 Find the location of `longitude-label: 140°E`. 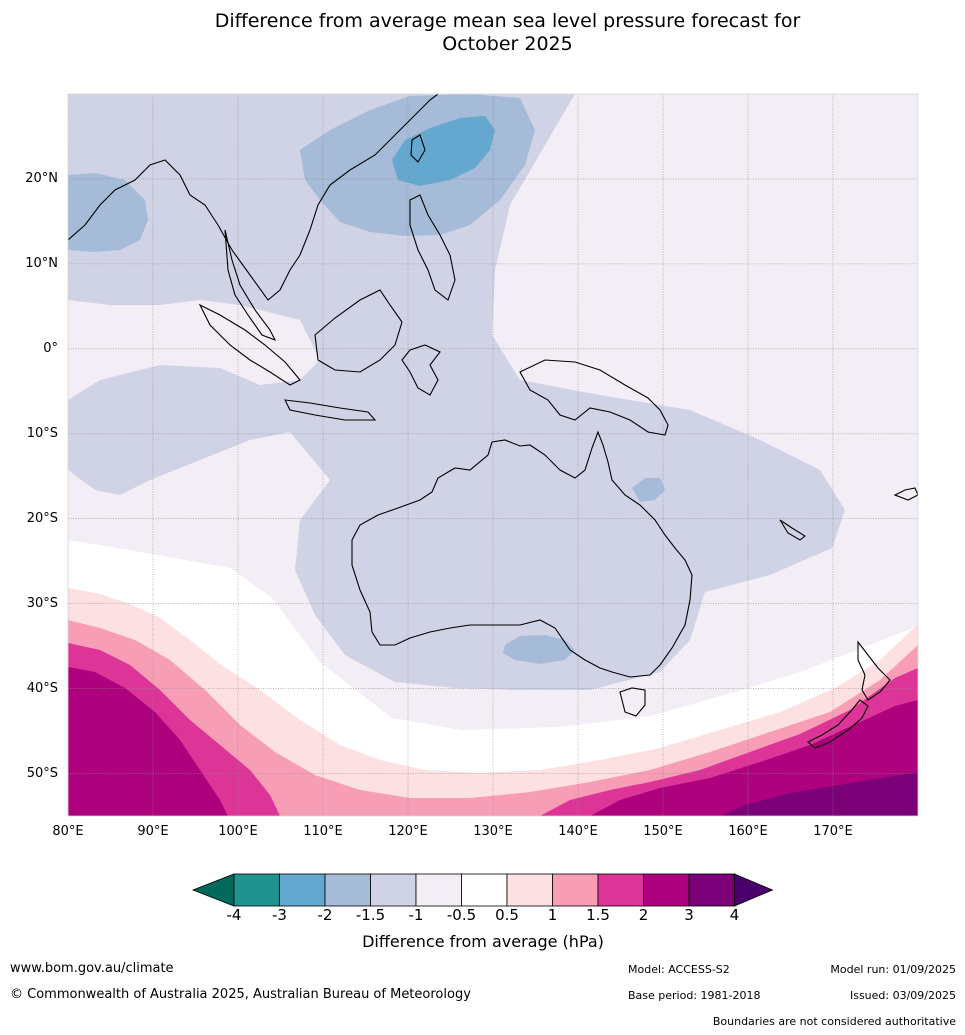

longitude-label: 140°E is located at coordinates (578, 831).